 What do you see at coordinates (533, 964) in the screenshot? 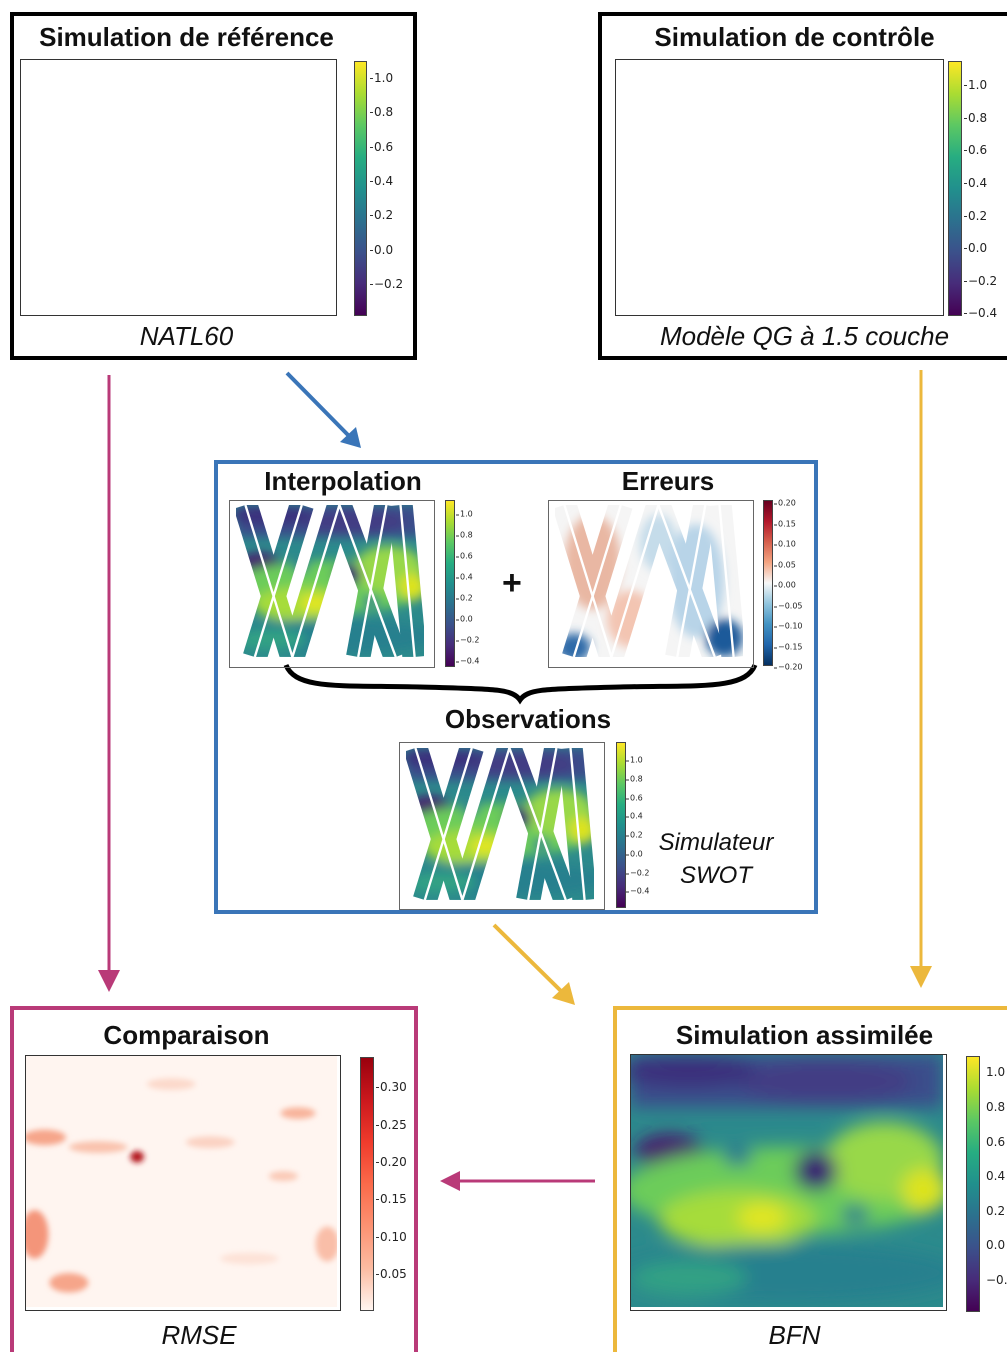
I see `arrow-observations-to-assimilated` at bounding box center [533, 964].